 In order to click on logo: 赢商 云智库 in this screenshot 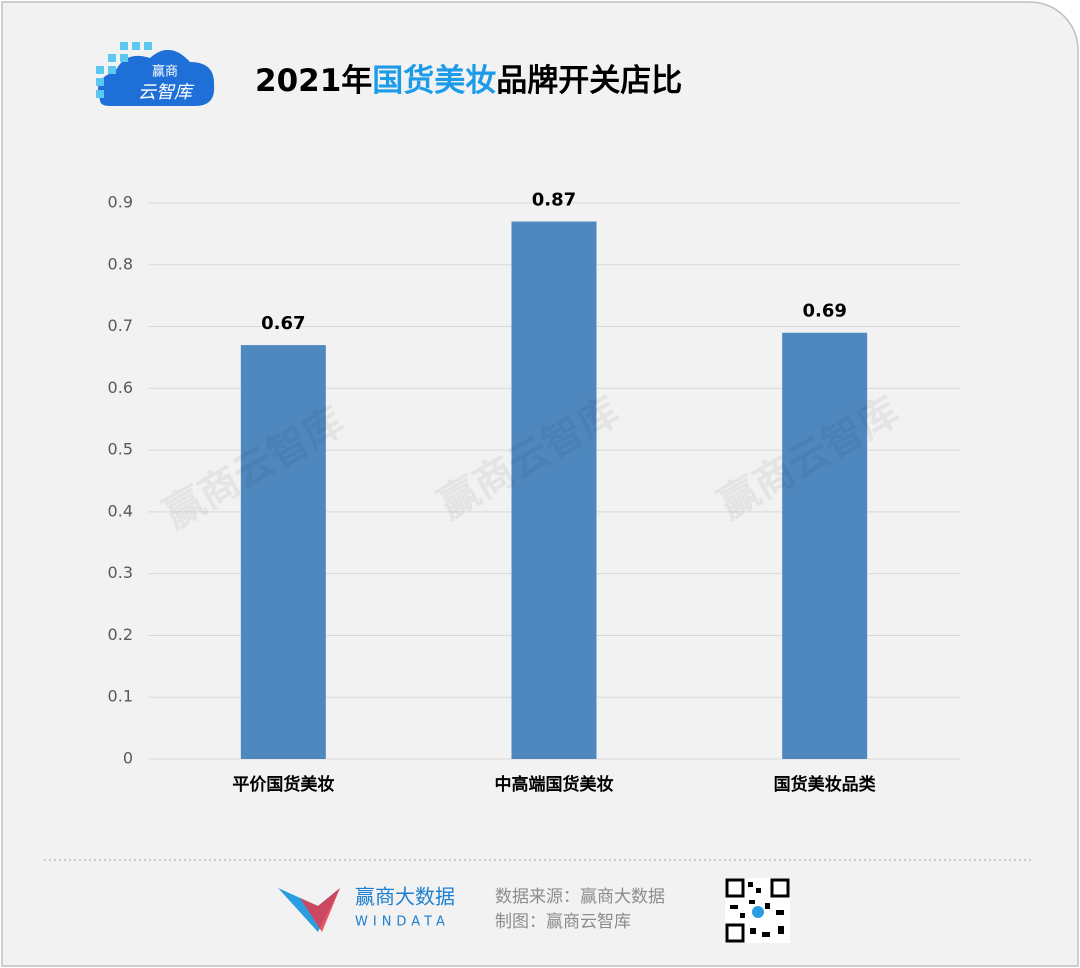, I will do `click(155, 74)`.